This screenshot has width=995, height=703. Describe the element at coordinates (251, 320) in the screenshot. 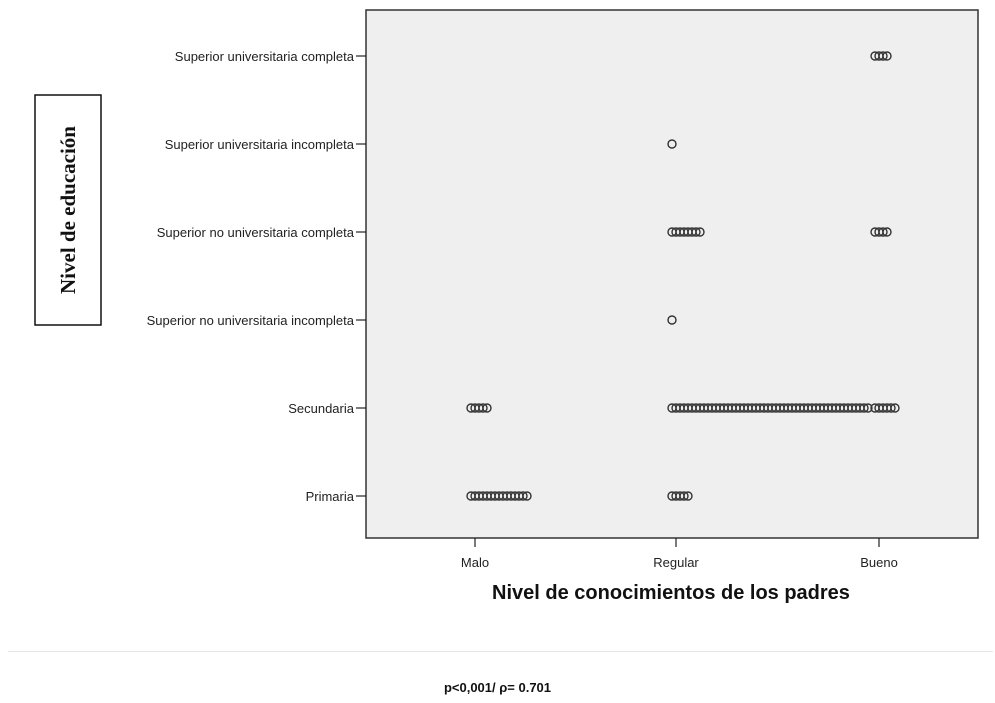

I see `y-tick-label-superior-no-universitaria-incompleta: Superior no universitaria incompleta` at that location.